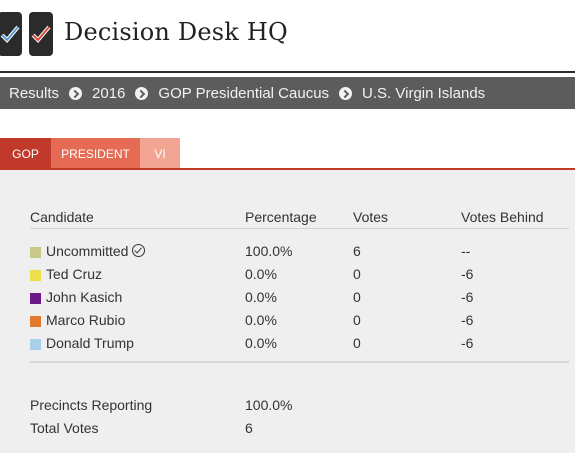 The height and width of the screenshot is (453, 575). Describe the element at coordinates (160, 153) in the screenshot. I see `tab-vi: VI` at that location.